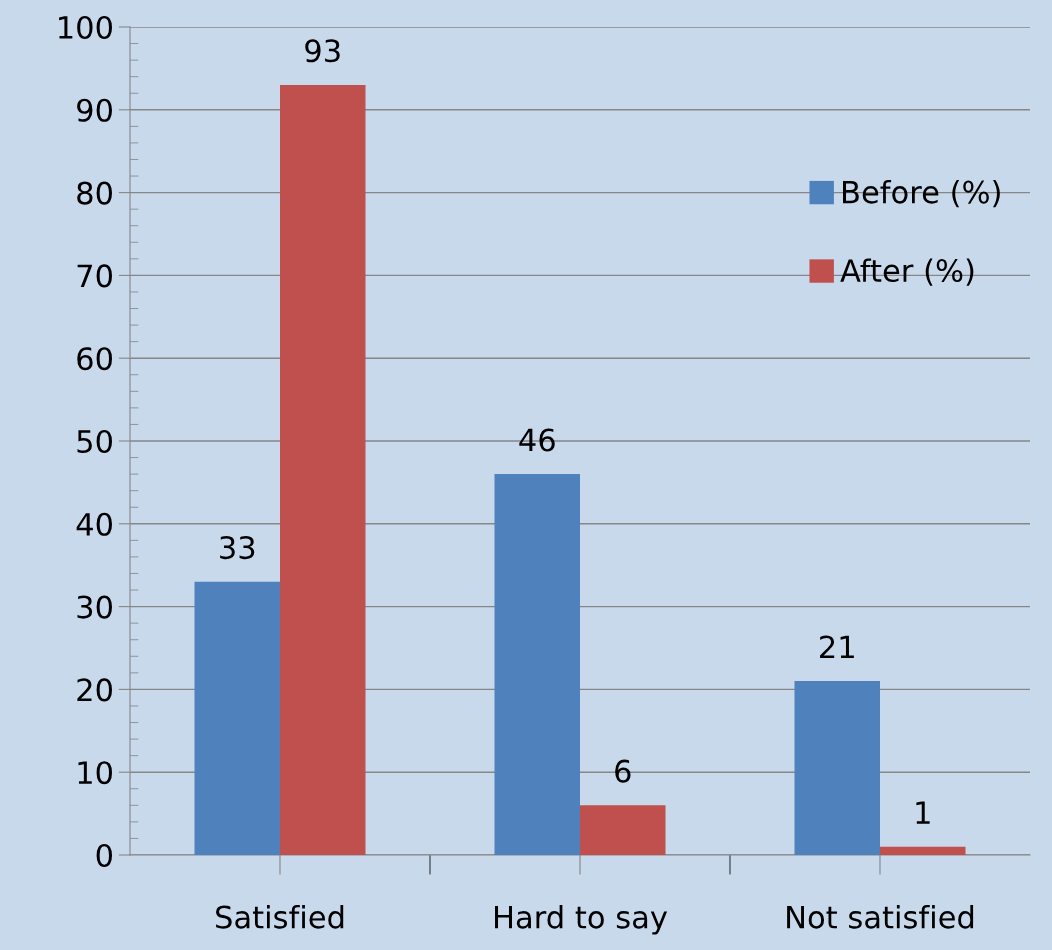  What do you see at coordinates (921, 193) in the screenshot?
I see `legend-label: Before (%)` at bounding box center [921, 193].